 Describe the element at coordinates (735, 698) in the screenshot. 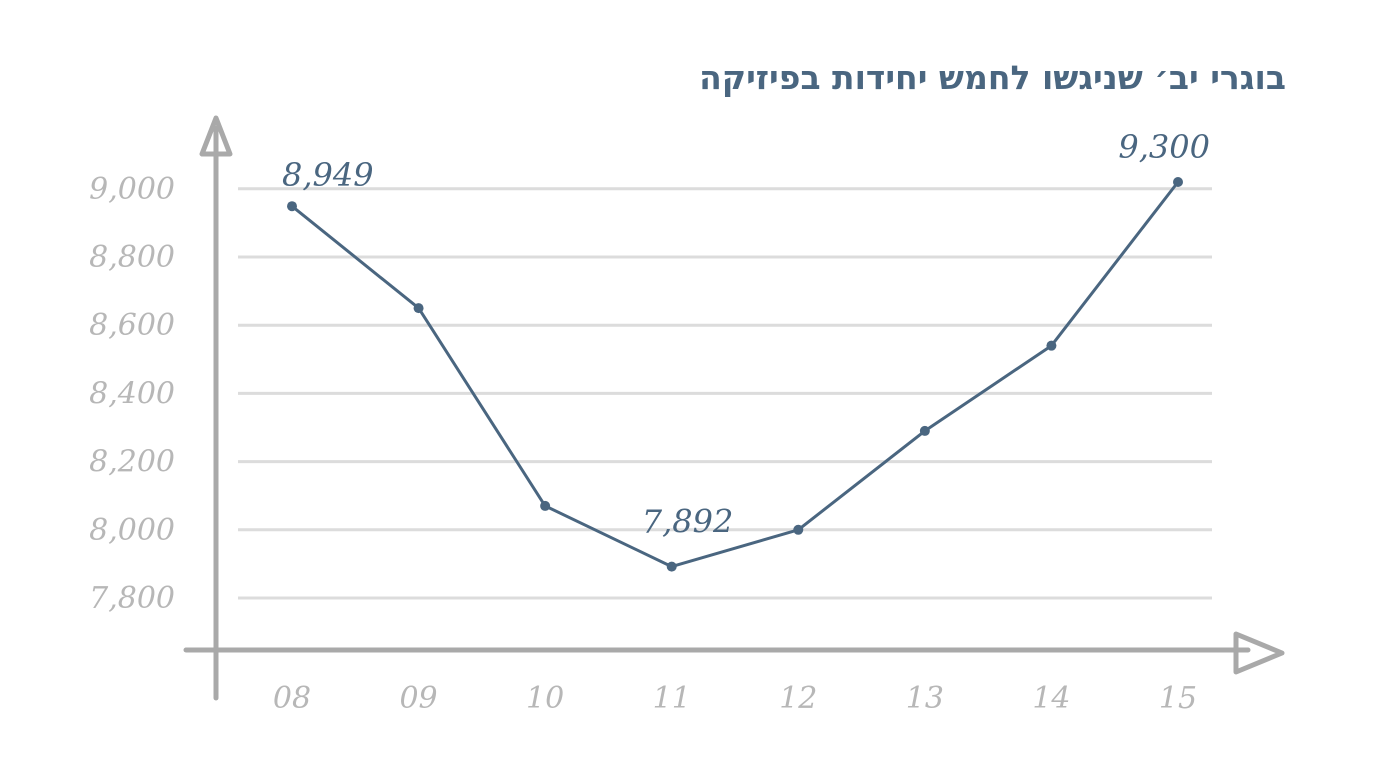

I see `x-tick-labels: 08 09 10 11 12 13 14 15` at that location.